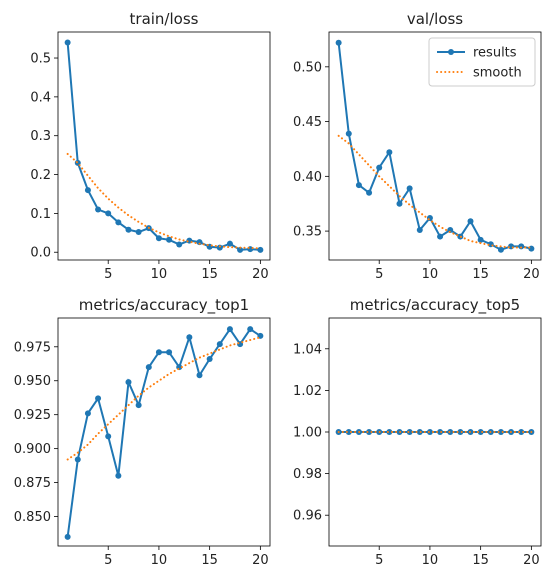  What do you see at coordinates (40, 136) in the screenshot?
I see `y-tick-label: 0.3` at bounding box center [40, 136].